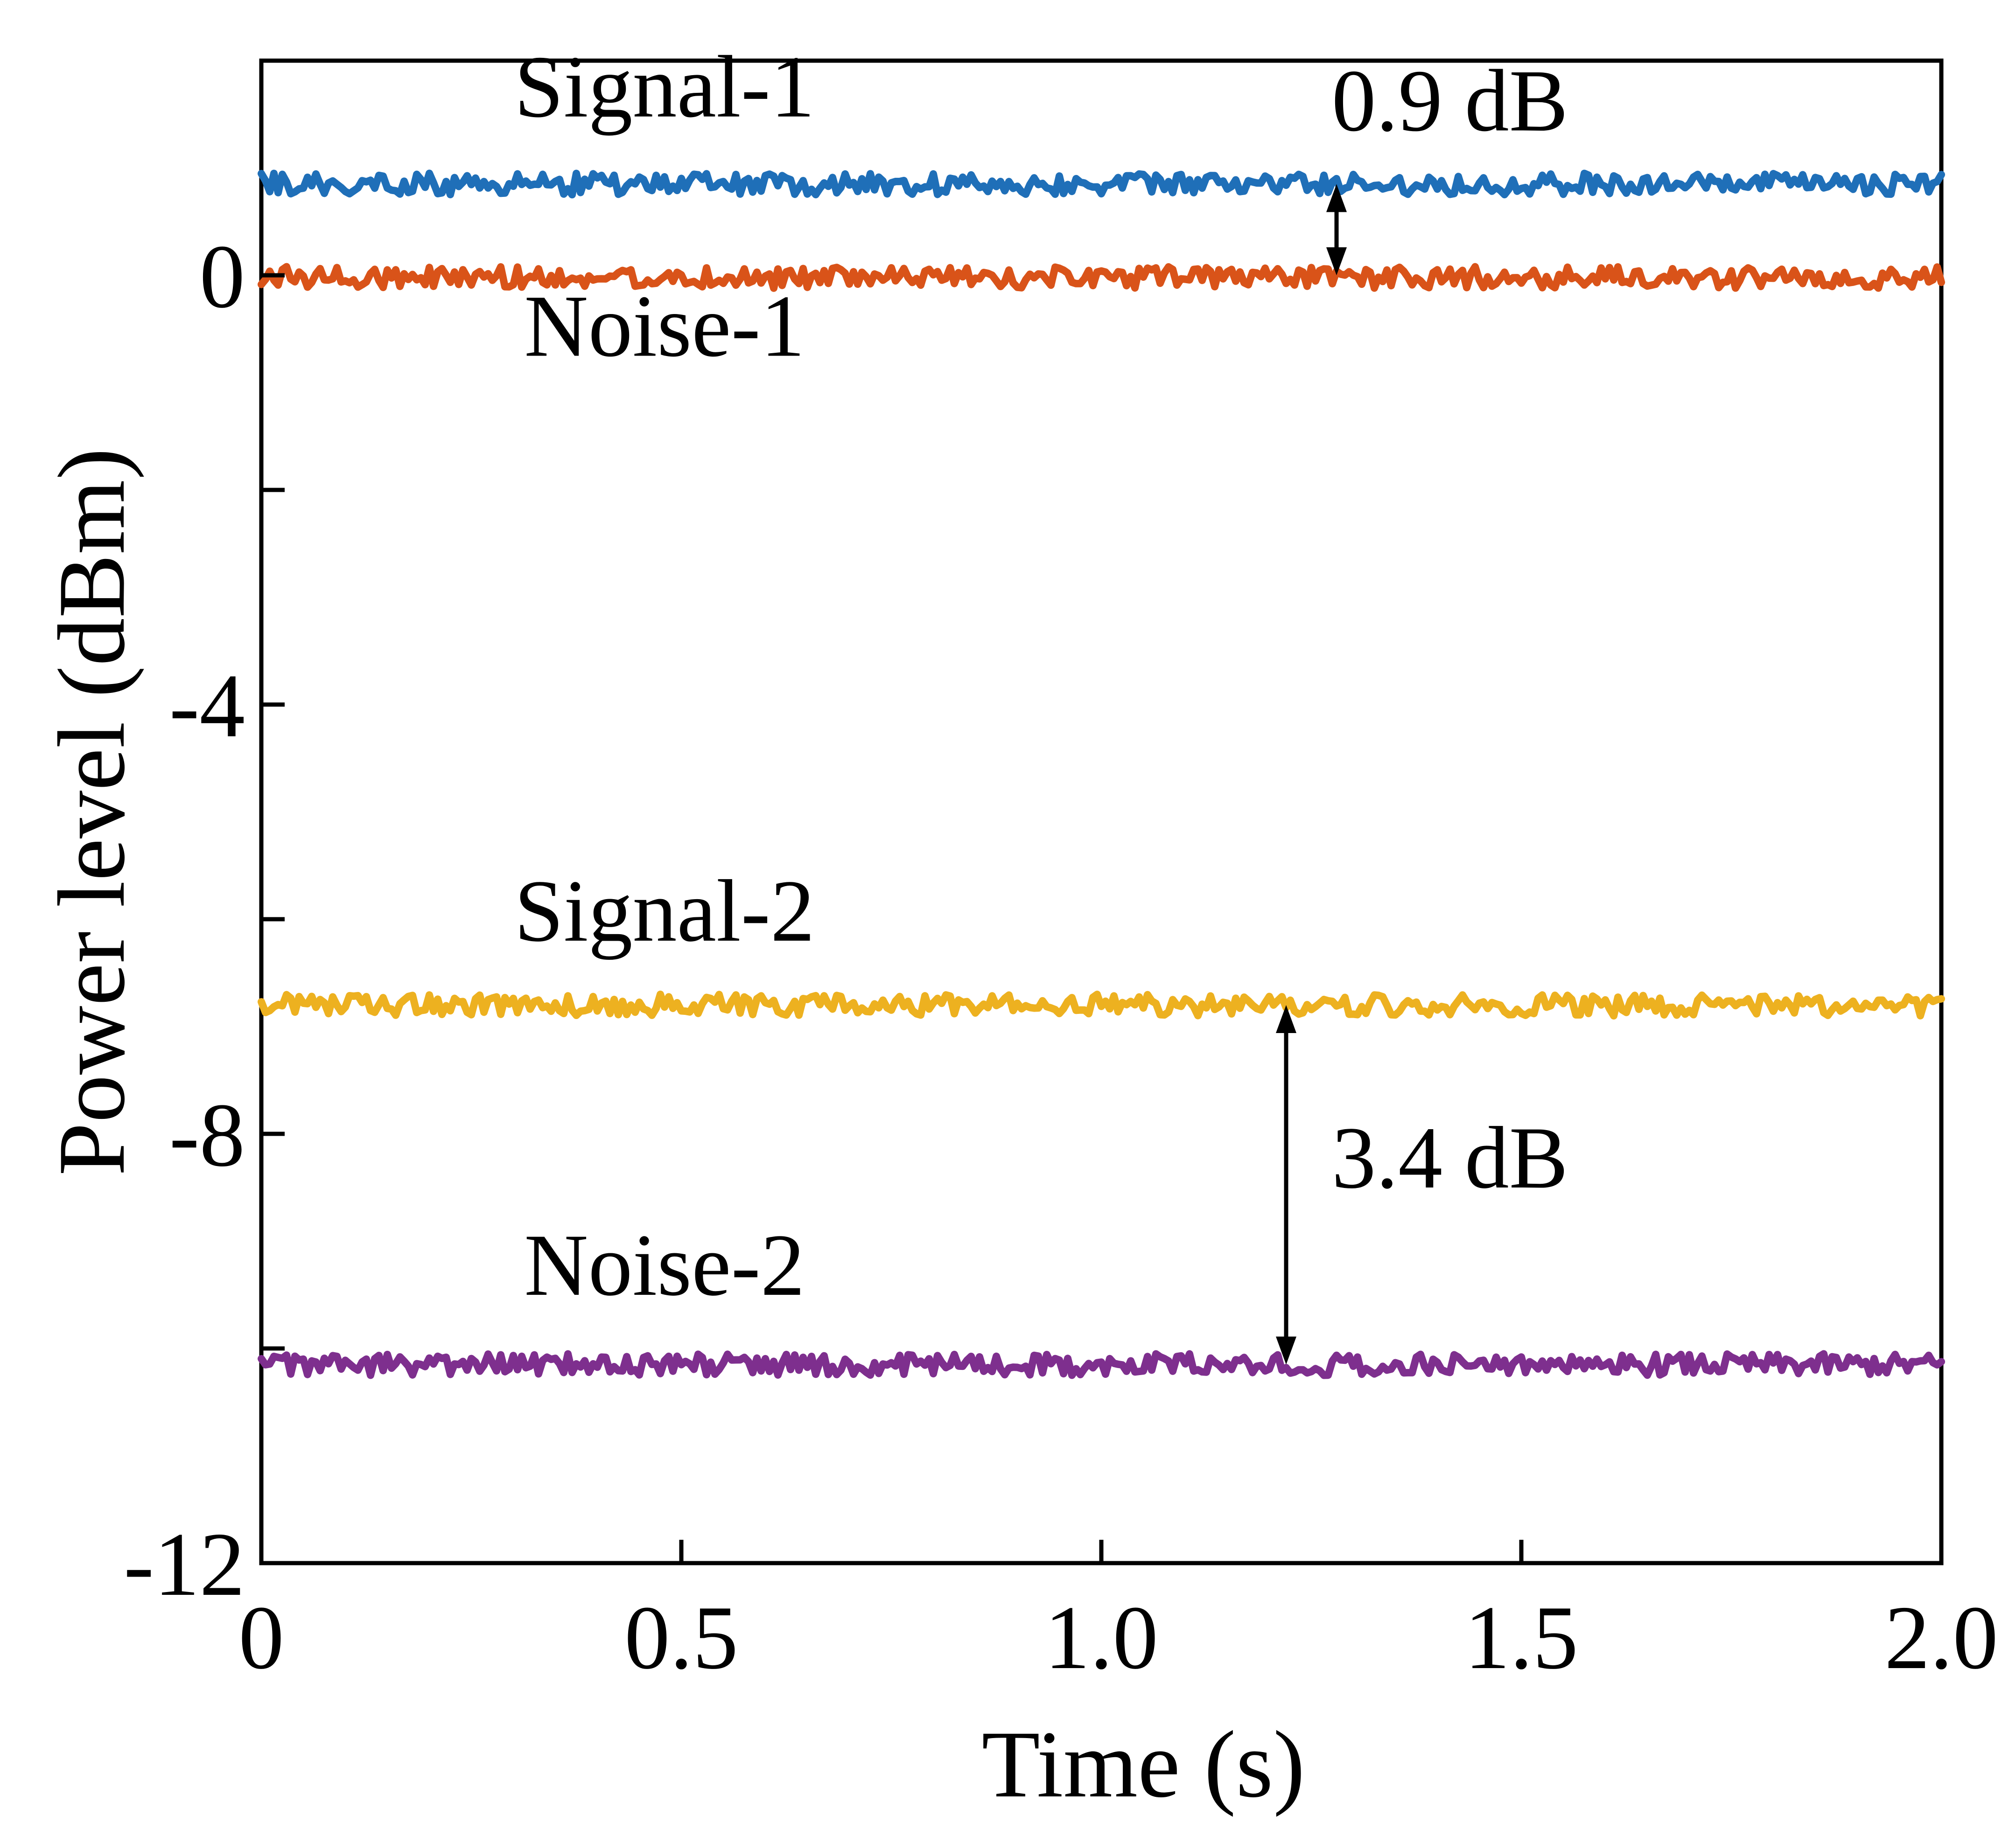  What do you see at coordinates (207, 1135) in the screenshot?
I see `y-tick-label-2: -8` at bounding box center [207, 1135].